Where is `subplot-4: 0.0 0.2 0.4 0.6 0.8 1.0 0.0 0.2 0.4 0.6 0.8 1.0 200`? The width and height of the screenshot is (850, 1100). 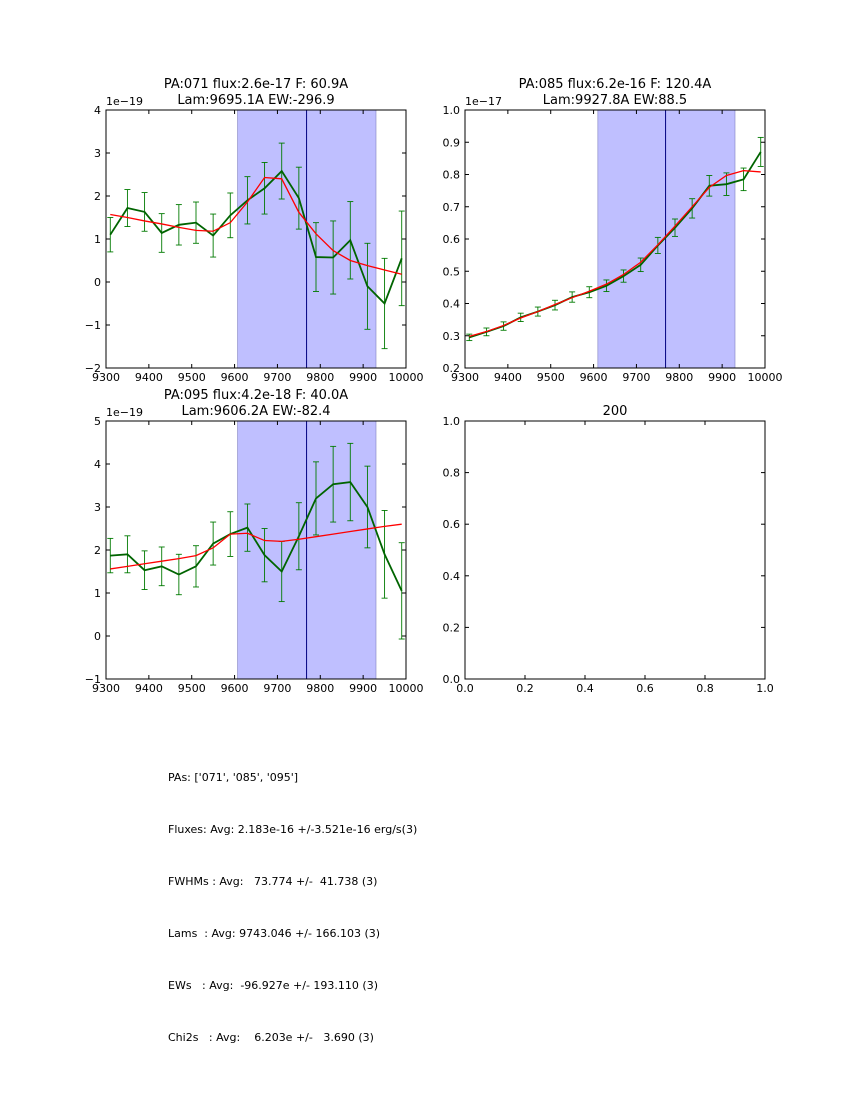
subplot-4: 0.0 0.2 0.4 0.6 0.8 1.0 0.0 0.2 0.4 0.6 0.8 1.0 200 is located at coordinates (608, 549).